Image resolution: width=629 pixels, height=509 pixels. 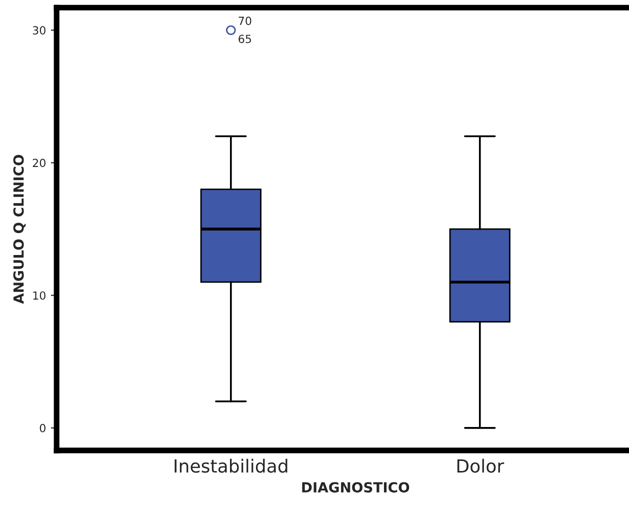 What do you see at coordinates (39, 163) in the screenshot?
I see `y-tick-label: 20` at bounding box center [39, 163].